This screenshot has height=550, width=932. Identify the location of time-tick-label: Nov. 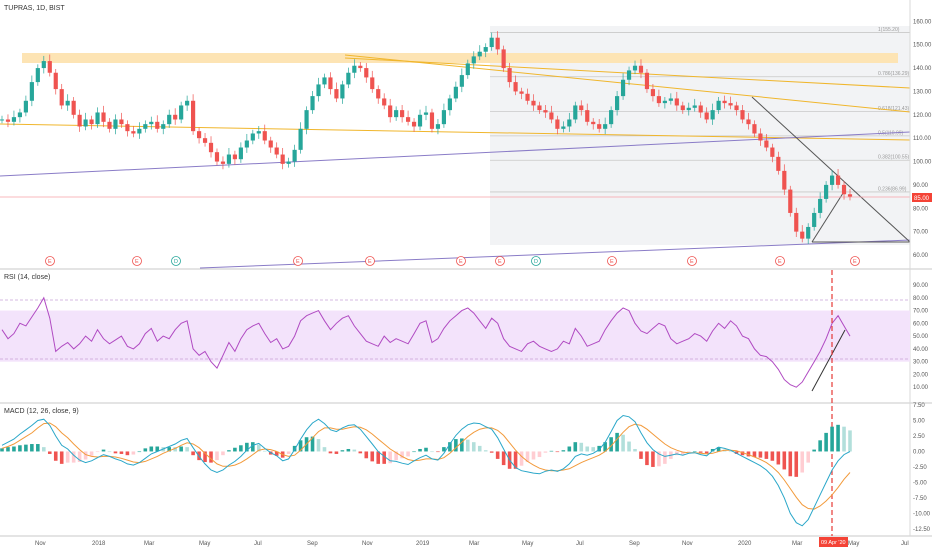
(687, 544).